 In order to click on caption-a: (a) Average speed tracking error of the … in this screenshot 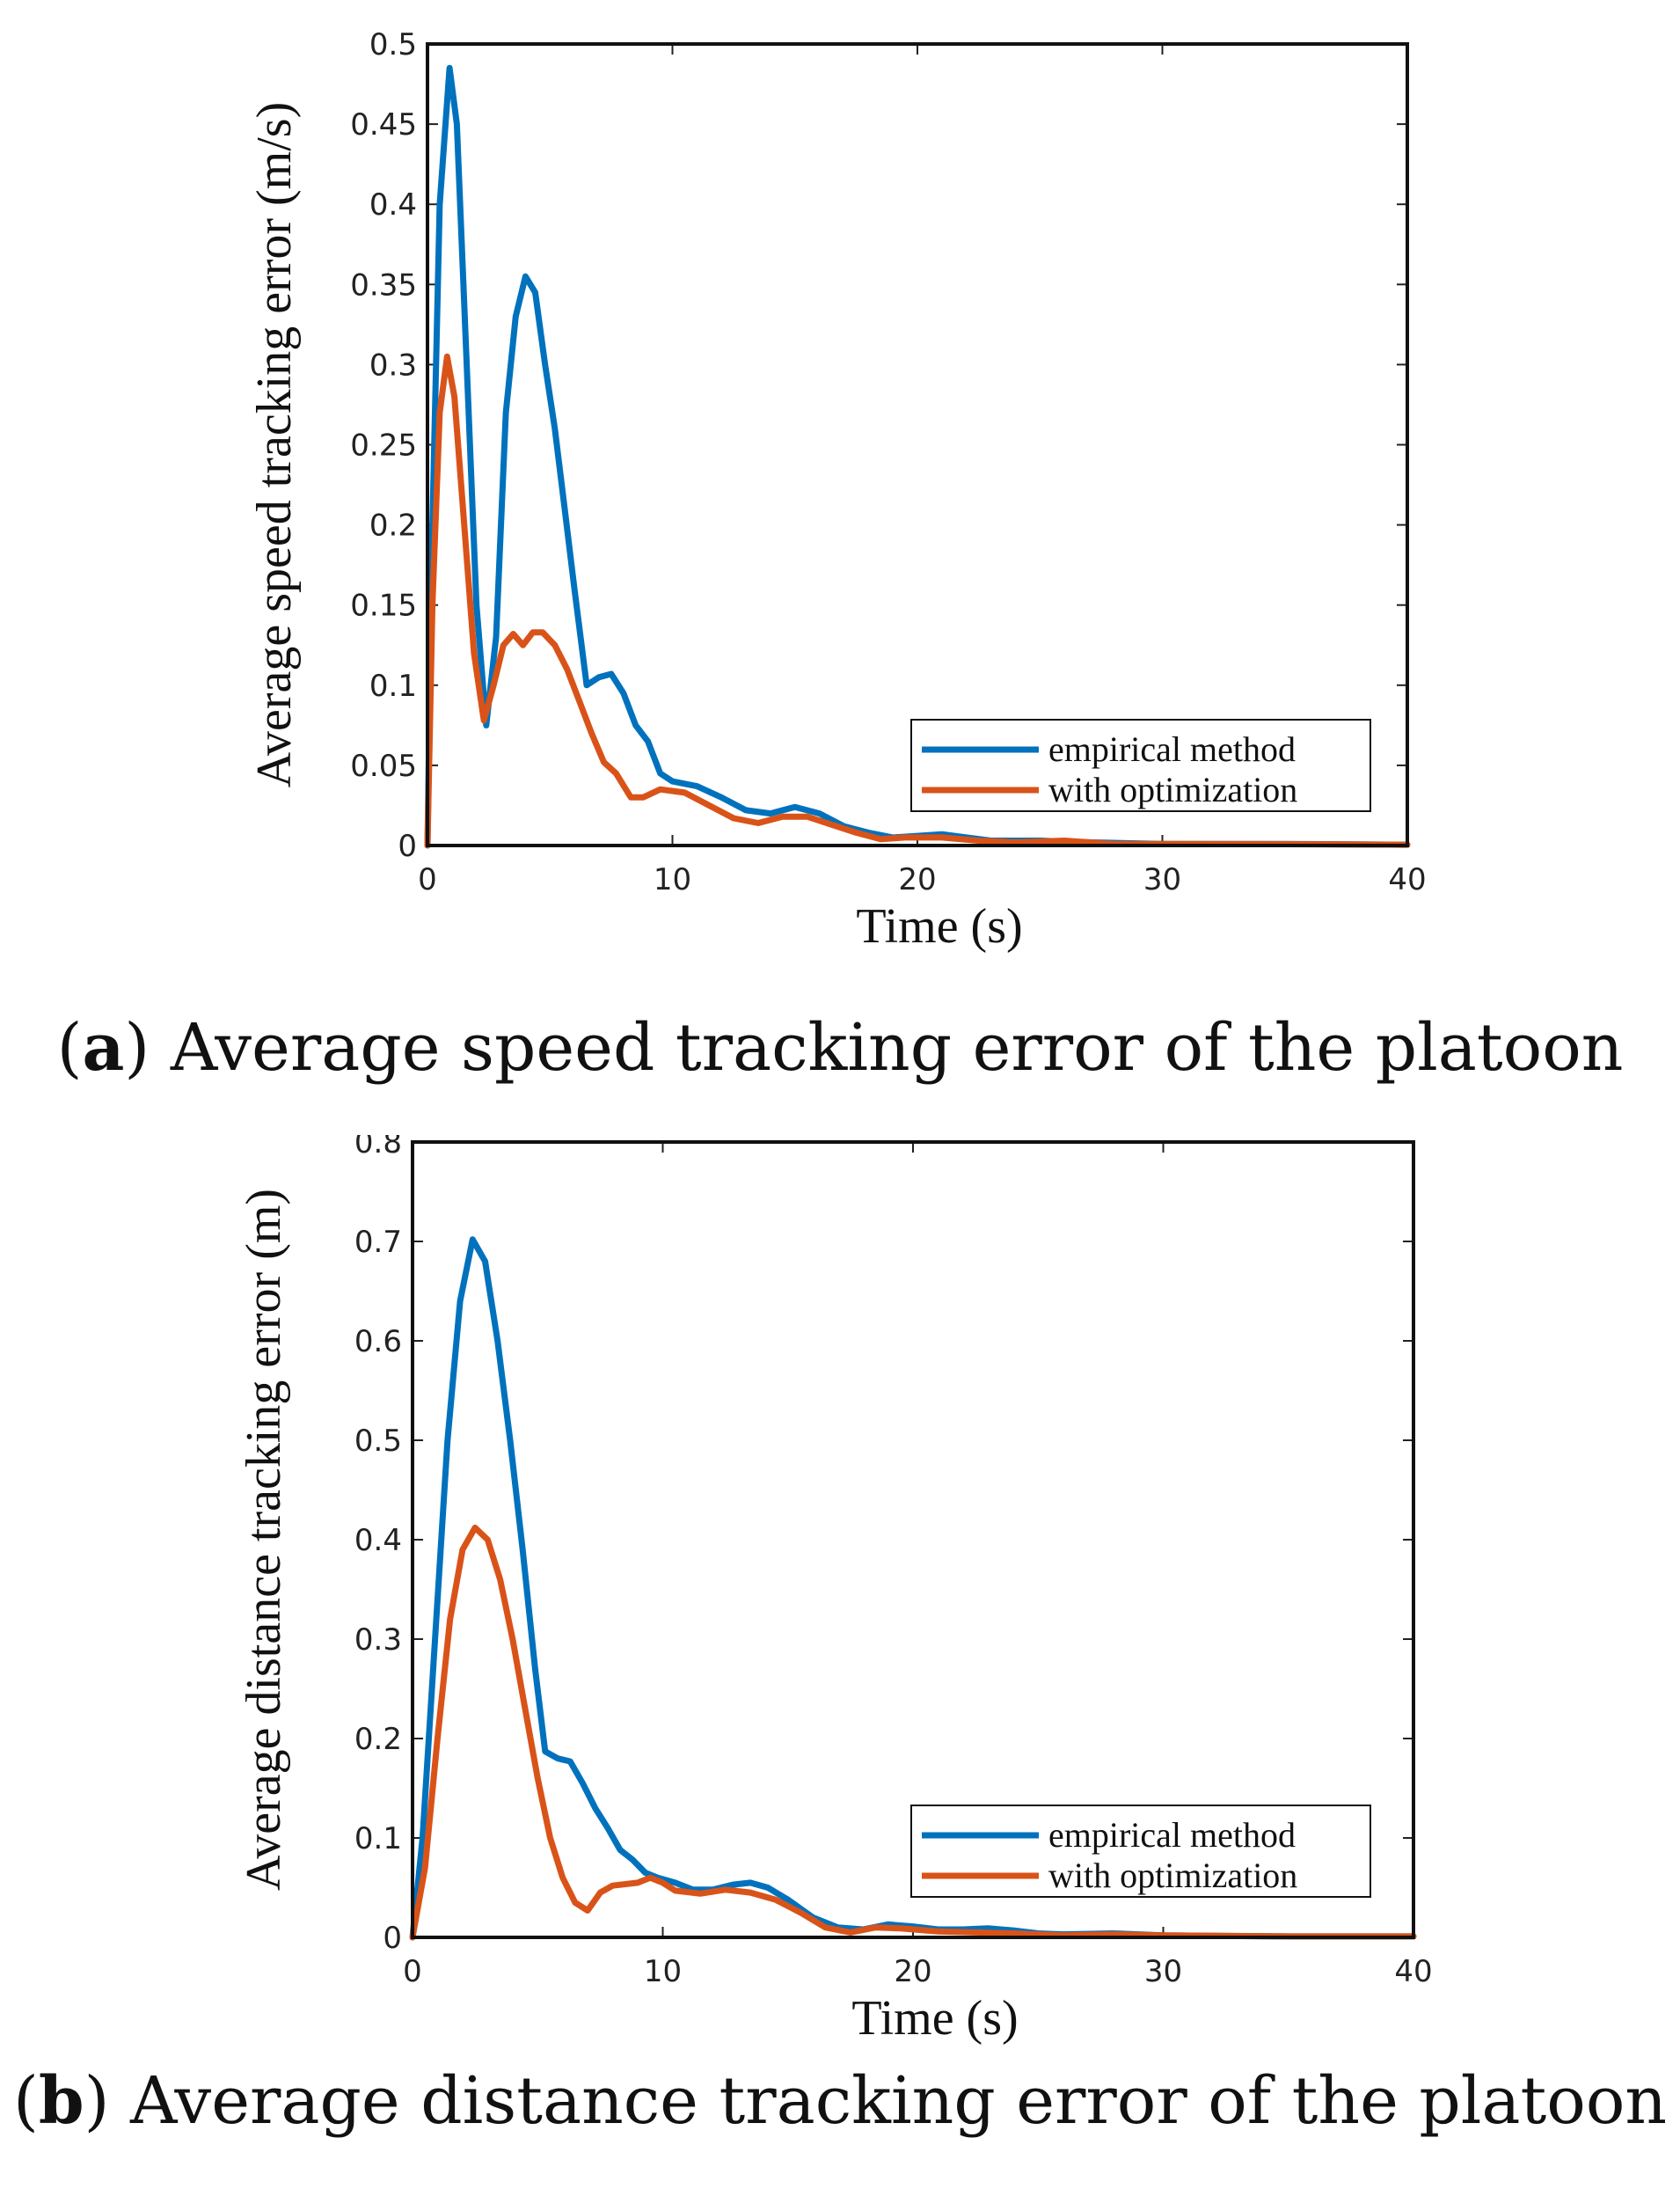, I will do `click(840, 1048)`.